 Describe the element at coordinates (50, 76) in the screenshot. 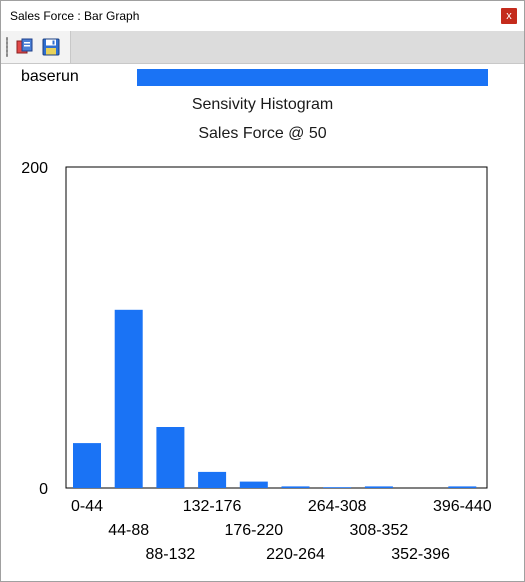

I see `legend-label: baserun` at that location.